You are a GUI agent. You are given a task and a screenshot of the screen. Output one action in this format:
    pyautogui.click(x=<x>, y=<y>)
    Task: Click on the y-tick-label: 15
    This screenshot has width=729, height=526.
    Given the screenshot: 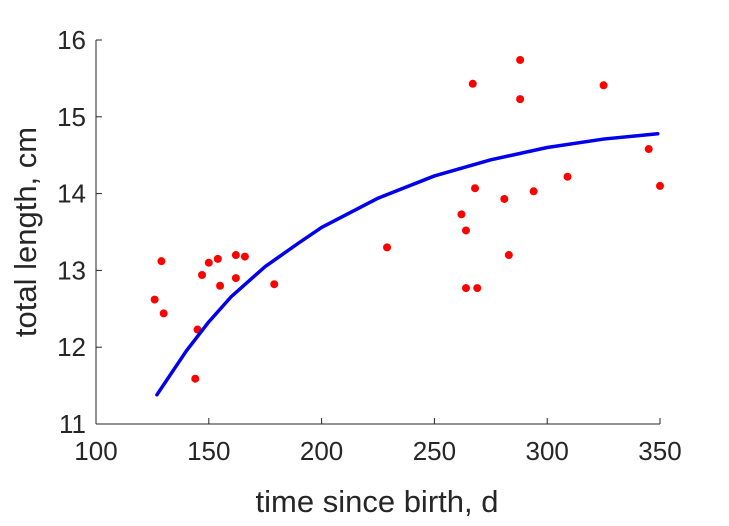 What is the action you would take?
    pyautogui.click(x=71, y=117)
    